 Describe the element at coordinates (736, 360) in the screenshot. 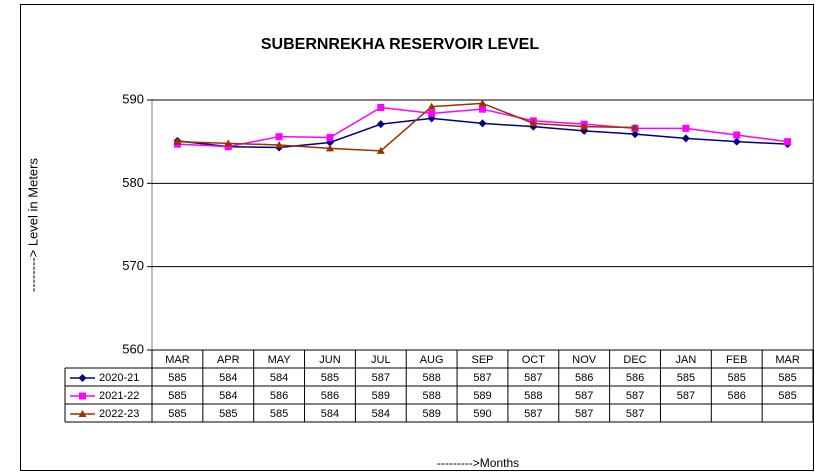

I see `x-tick-label: FEB` at that location.